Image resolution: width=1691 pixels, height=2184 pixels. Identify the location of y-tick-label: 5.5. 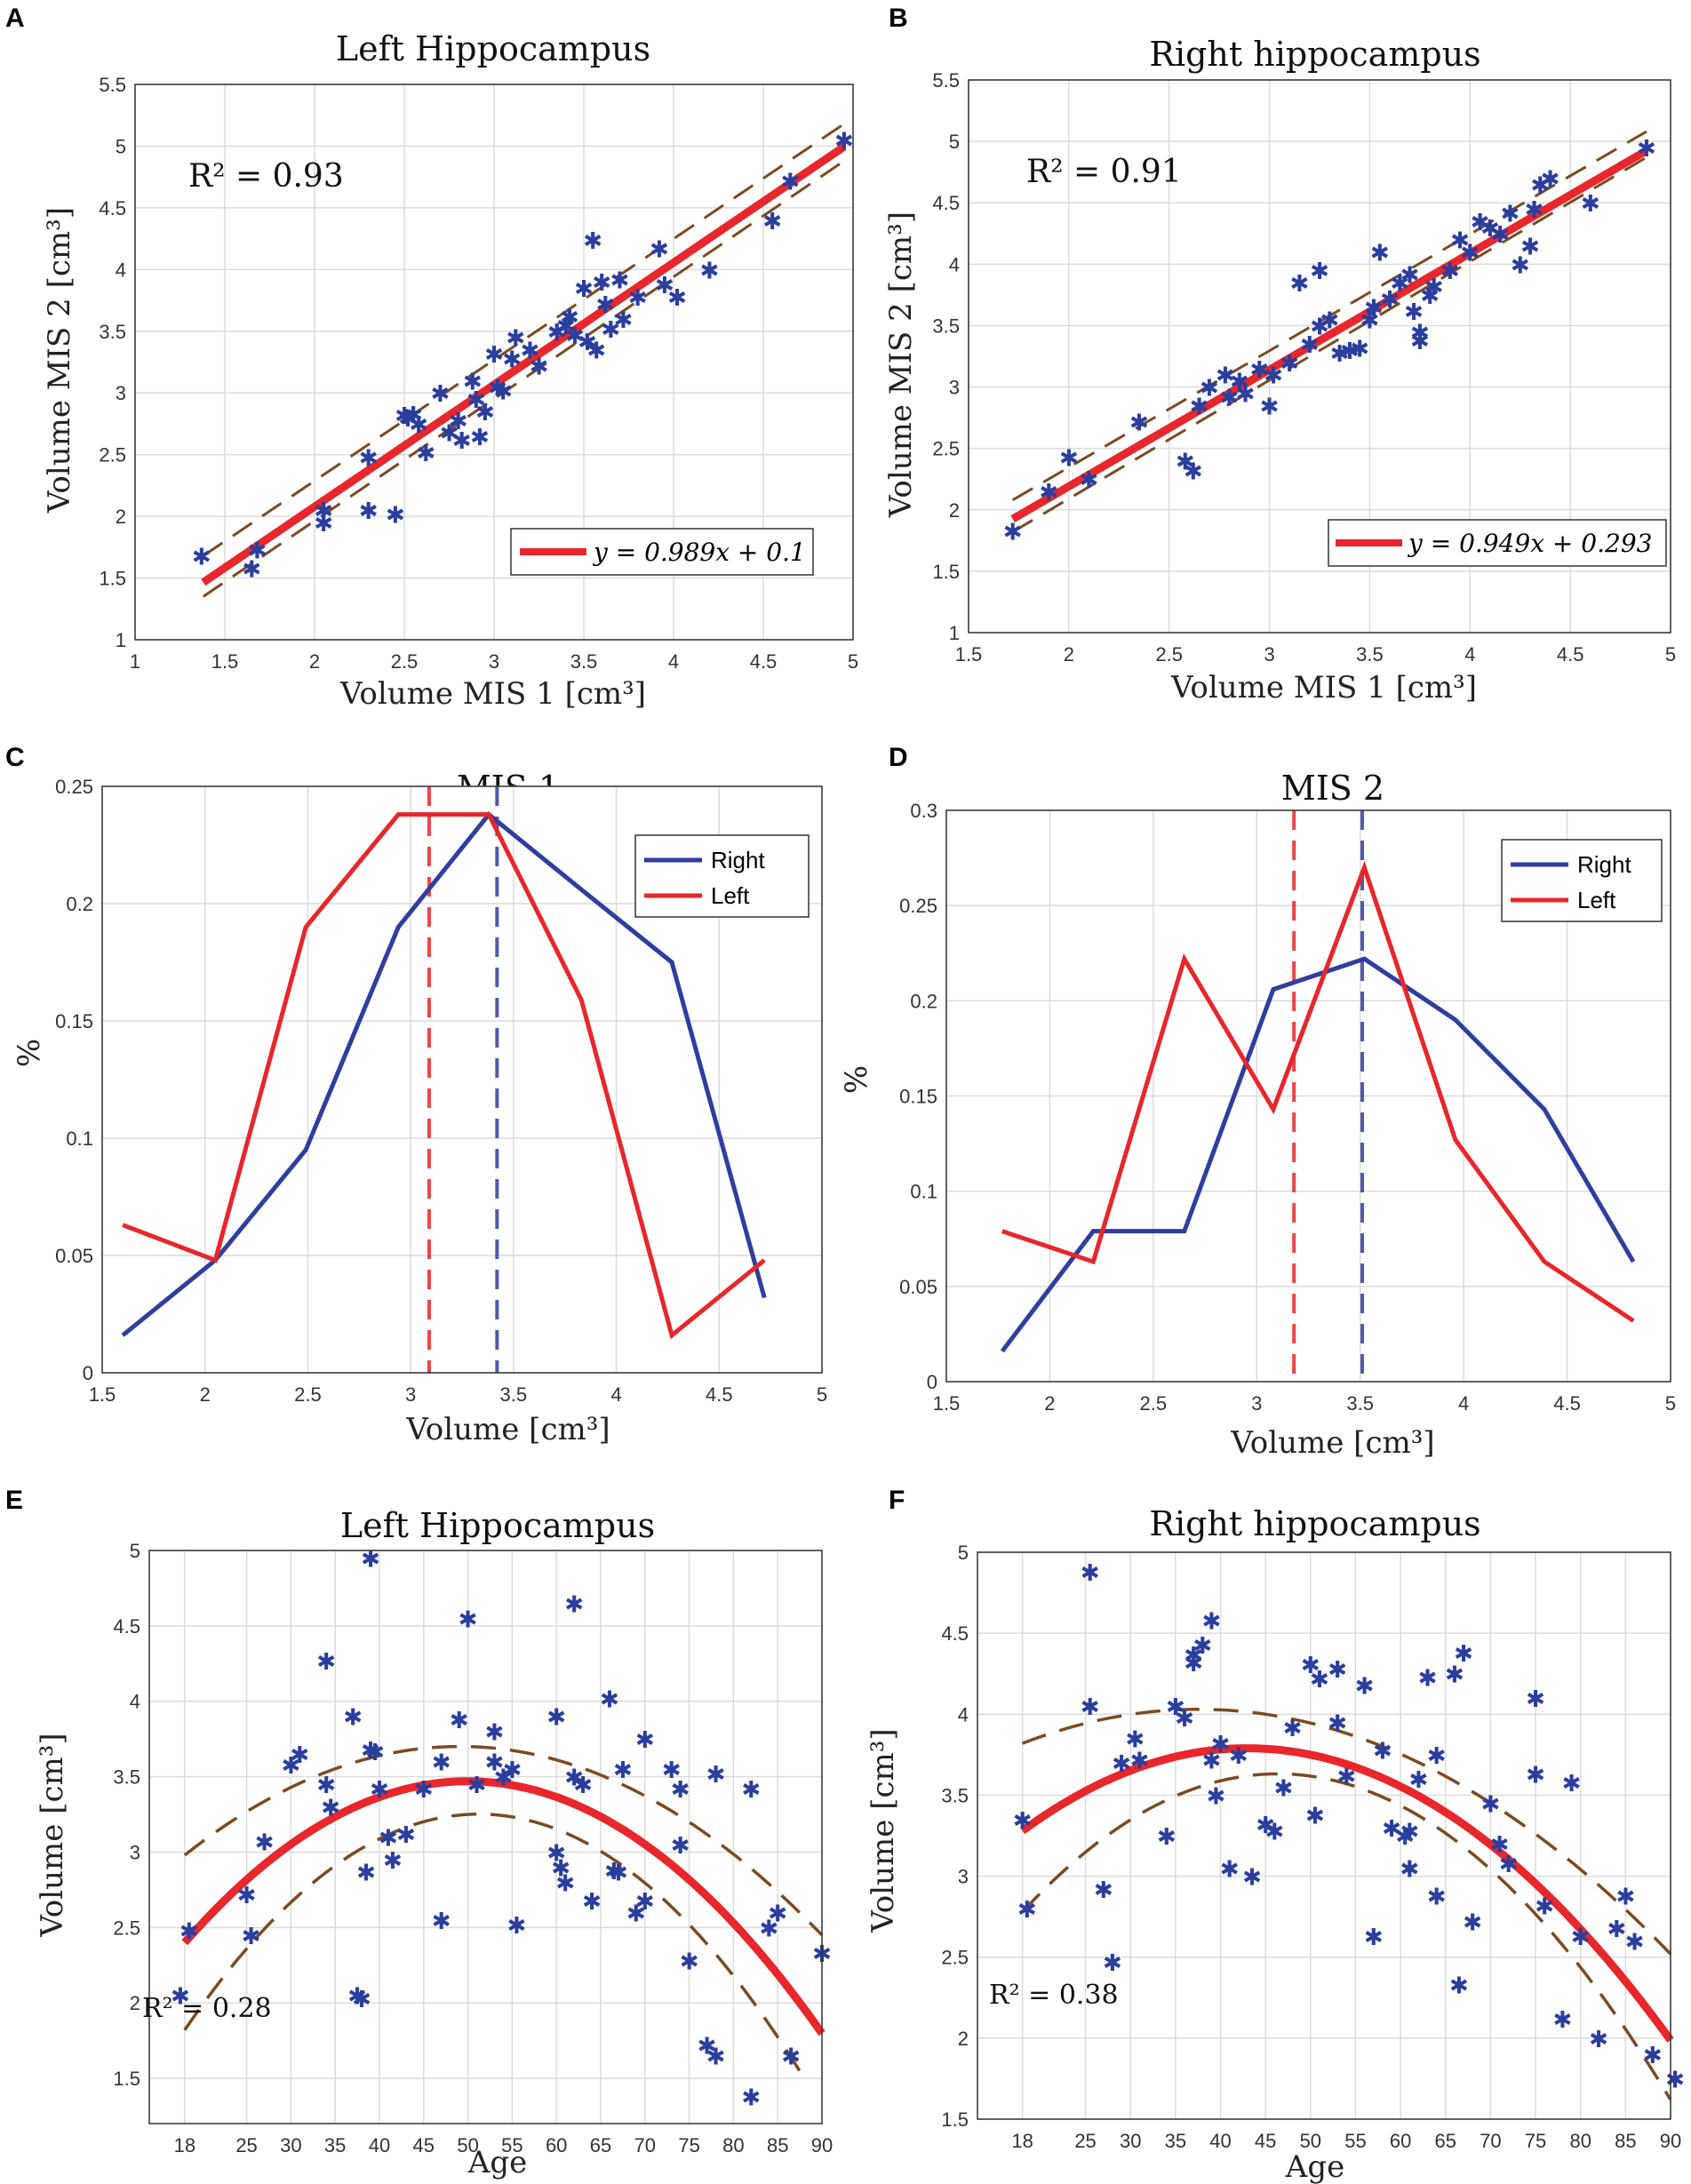
(112, 85).